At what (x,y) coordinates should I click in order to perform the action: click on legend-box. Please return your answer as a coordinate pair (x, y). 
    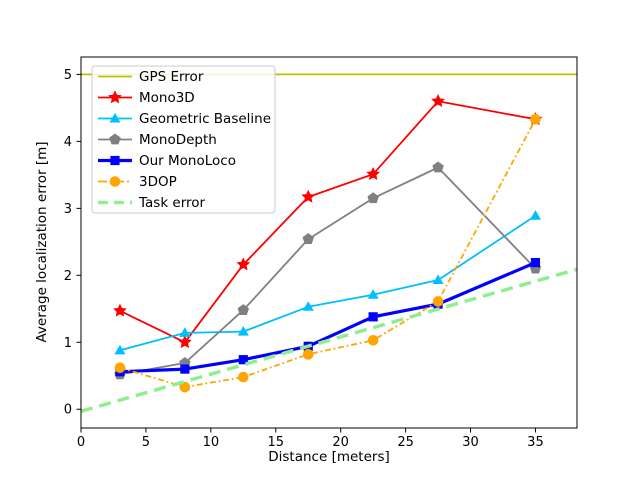
    Looking at the image, I should click on (183, 139).